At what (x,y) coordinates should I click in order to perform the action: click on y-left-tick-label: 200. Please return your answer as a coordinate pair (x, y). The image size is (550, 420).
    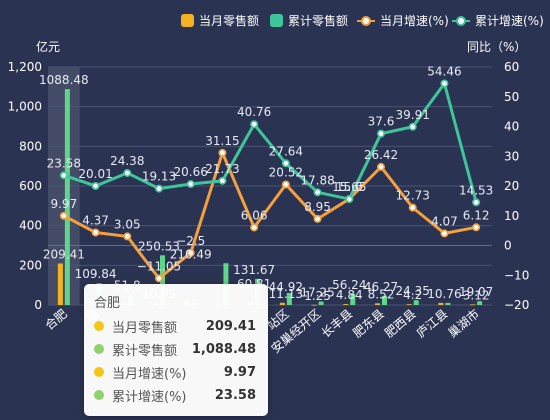
    Looking at the image, I should click on (30, 265).